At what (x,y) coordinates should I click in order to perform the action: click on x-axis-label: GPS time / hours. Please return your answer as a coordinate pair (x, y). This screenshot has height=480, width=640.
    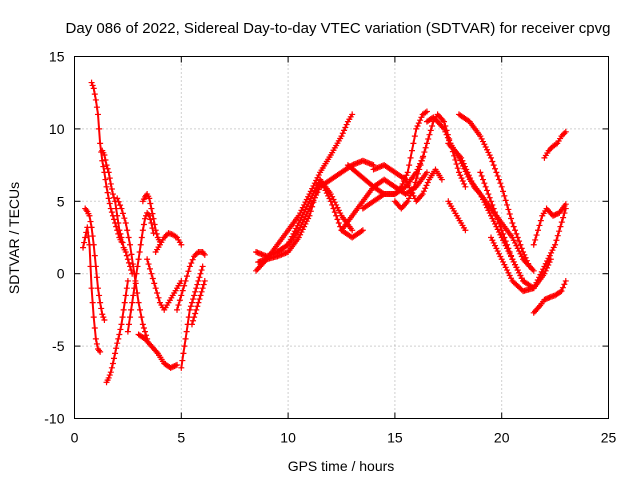
    Looking at the image, I should click on (341, 466).